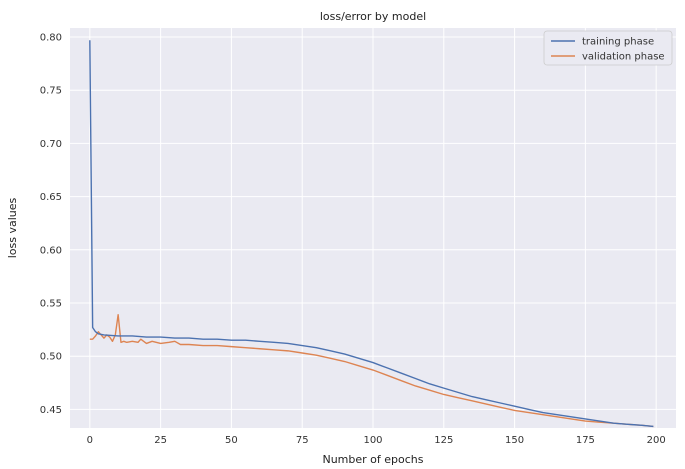 This screenshot has height=469, width=685. What do you see at coordinates (51, 410) in the screenshot?
I see `y-tick-label: 0.45` at bounding box center [51, 410].